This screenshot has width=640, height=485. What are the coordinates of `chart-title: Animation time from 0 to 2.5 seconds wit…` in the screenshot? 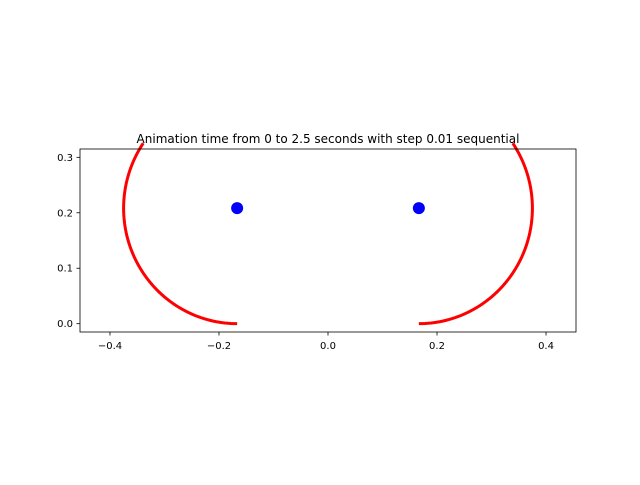 It's located at (328, 139).